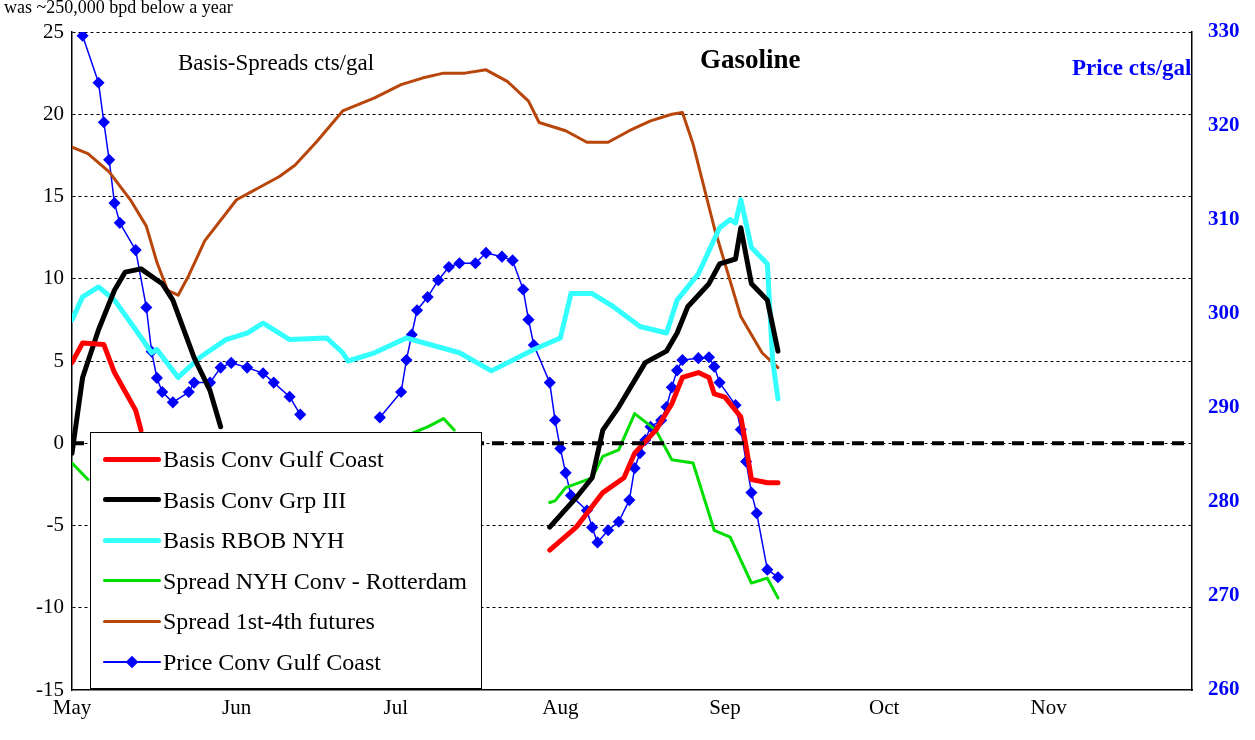 The height and width of the screenshot is (740, 1255). Describe the element at coordinates (1224, 218) in the screenshot. I see `y2-tick-label: 310` at that location.